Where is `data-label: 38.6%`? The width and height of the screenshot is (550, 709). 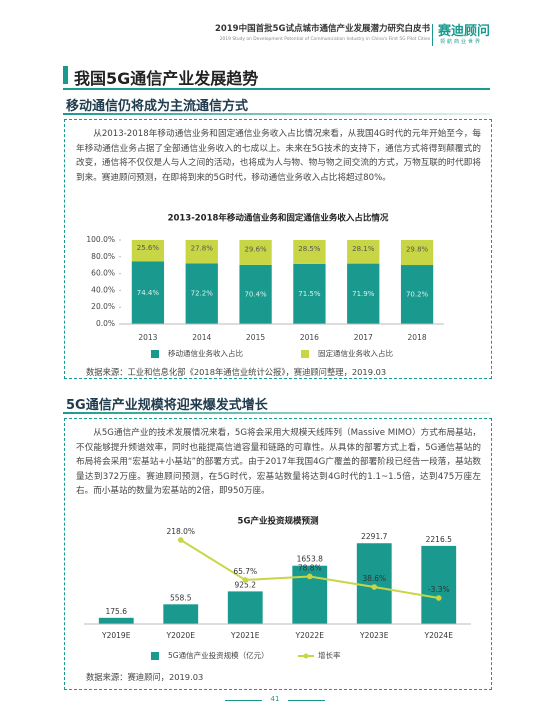 data-label: 38.6% is located at coordinates (374, 578).